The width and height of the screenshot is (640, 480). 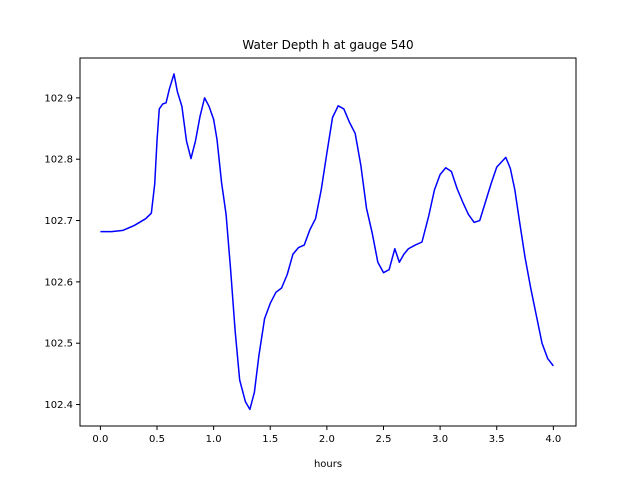 What do you see at coordinates (58, 160) in the screenshot?
I see `y-tick-label: 102.8` at bounding box center [58, 160].